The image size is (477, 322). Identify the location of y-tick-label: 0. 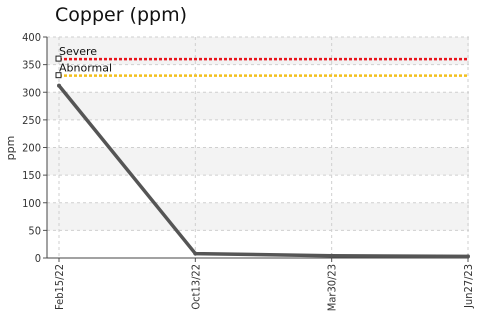
(38, 258).